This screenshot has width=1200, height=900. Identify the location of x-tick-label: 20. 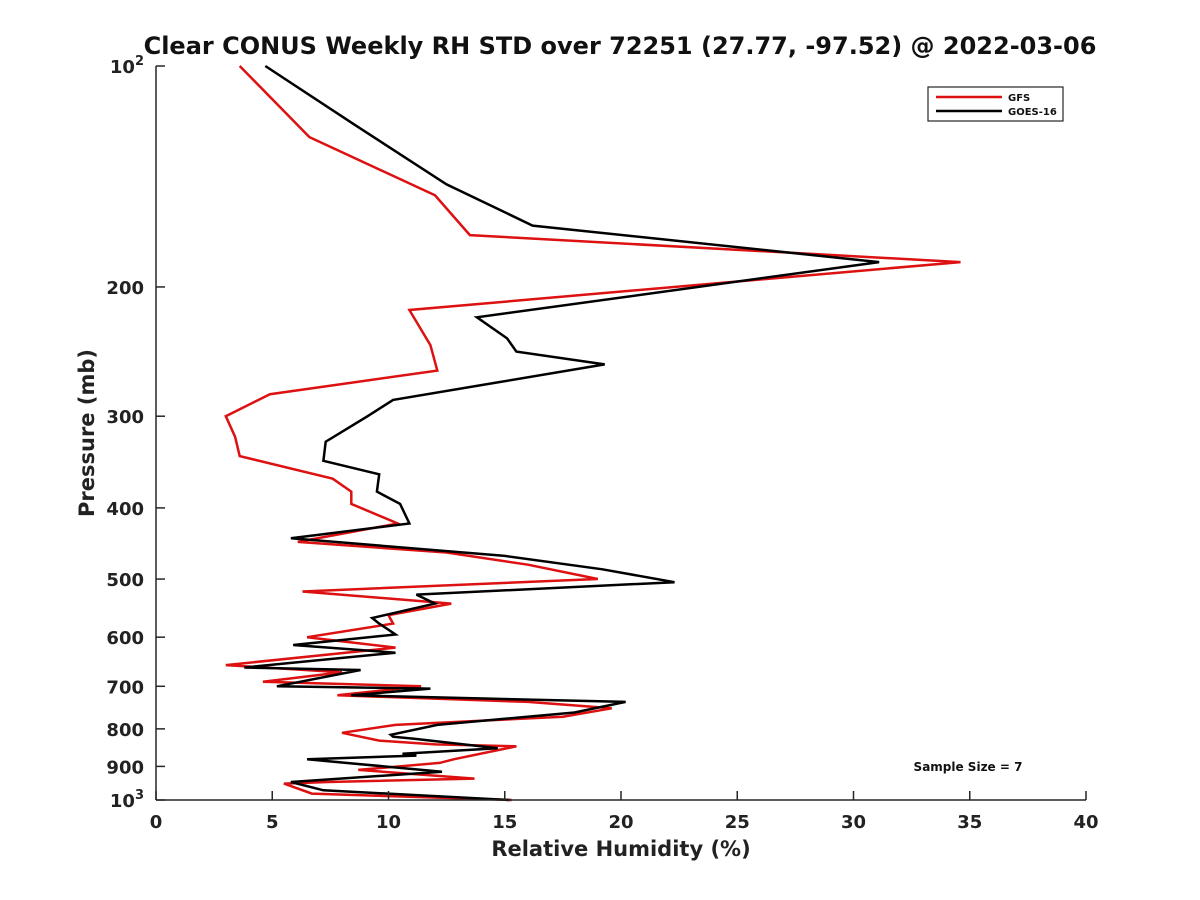
(620, 822).